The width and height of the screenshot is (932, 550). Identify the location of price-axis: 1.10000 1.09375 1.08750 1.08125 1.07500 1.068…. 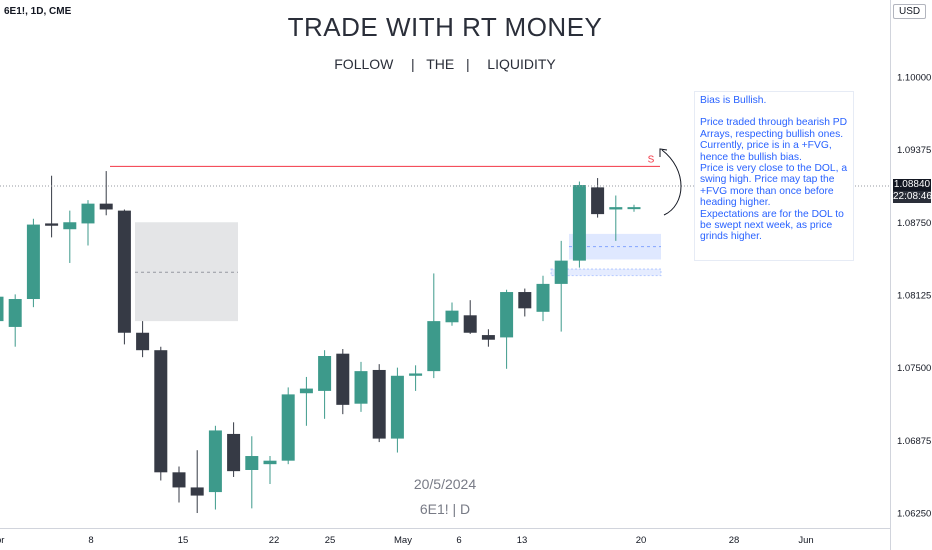
(911, 275).